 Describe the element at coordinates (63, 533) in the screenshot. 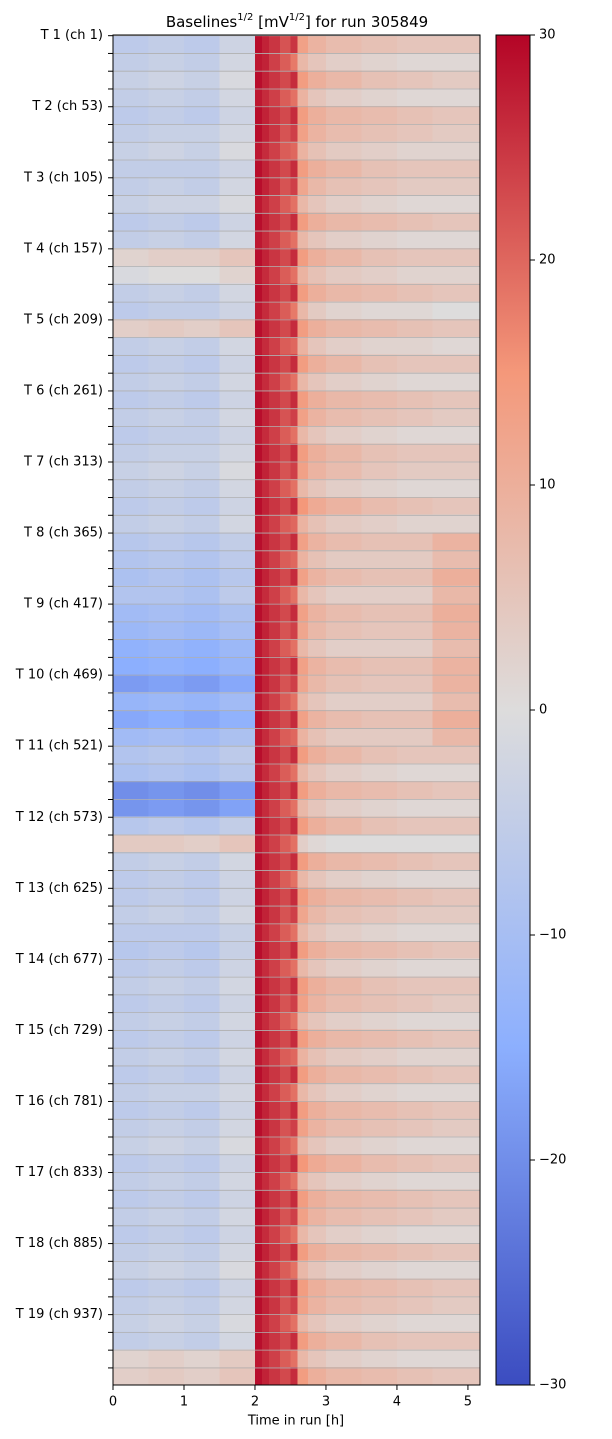

I see `y-tick-label: T 8 (ch 365)` at that location.